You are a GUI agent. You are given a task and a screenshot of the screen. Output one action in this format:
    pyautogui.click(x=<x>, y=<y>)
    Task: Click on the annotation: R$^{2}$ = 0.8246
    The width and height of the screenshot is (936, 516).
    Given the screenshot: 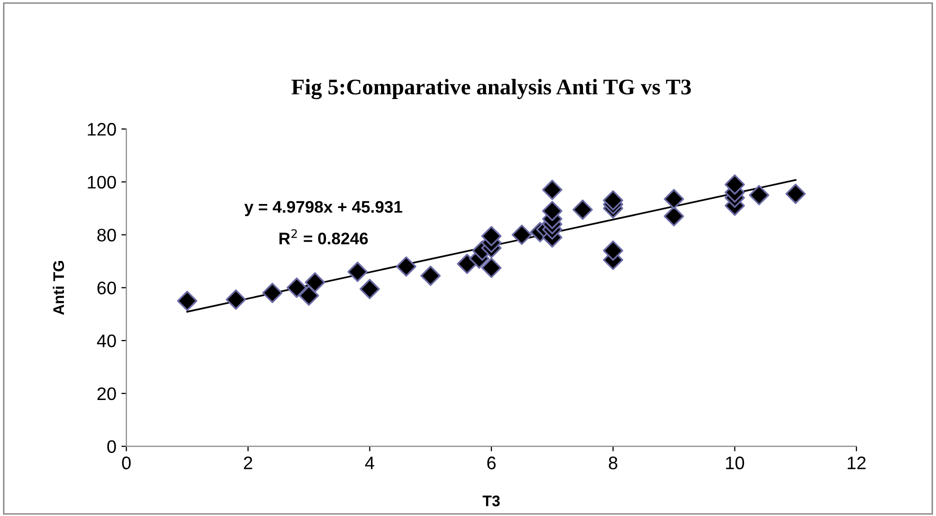 What is the action you would take?
    pyautogui.click(x=324, y=236)
    